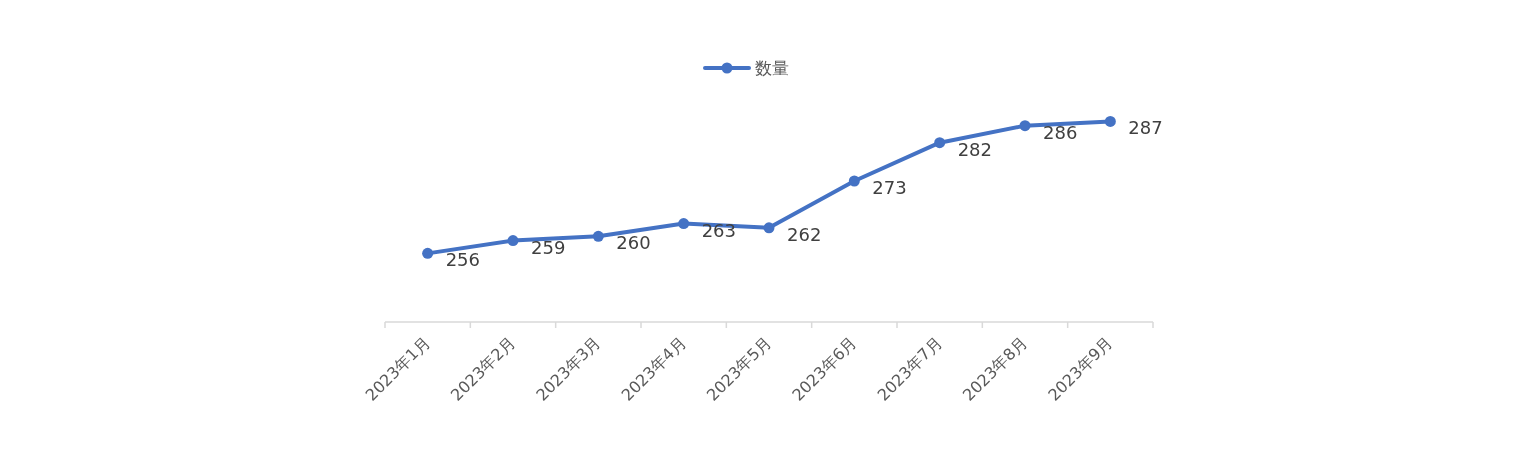 The height and width of the screenshot is (457, 1513). What do you see at coordinates (772, 68) in the screenshot?
I see `legend-label: 数量` at bounding box center [772, 68].